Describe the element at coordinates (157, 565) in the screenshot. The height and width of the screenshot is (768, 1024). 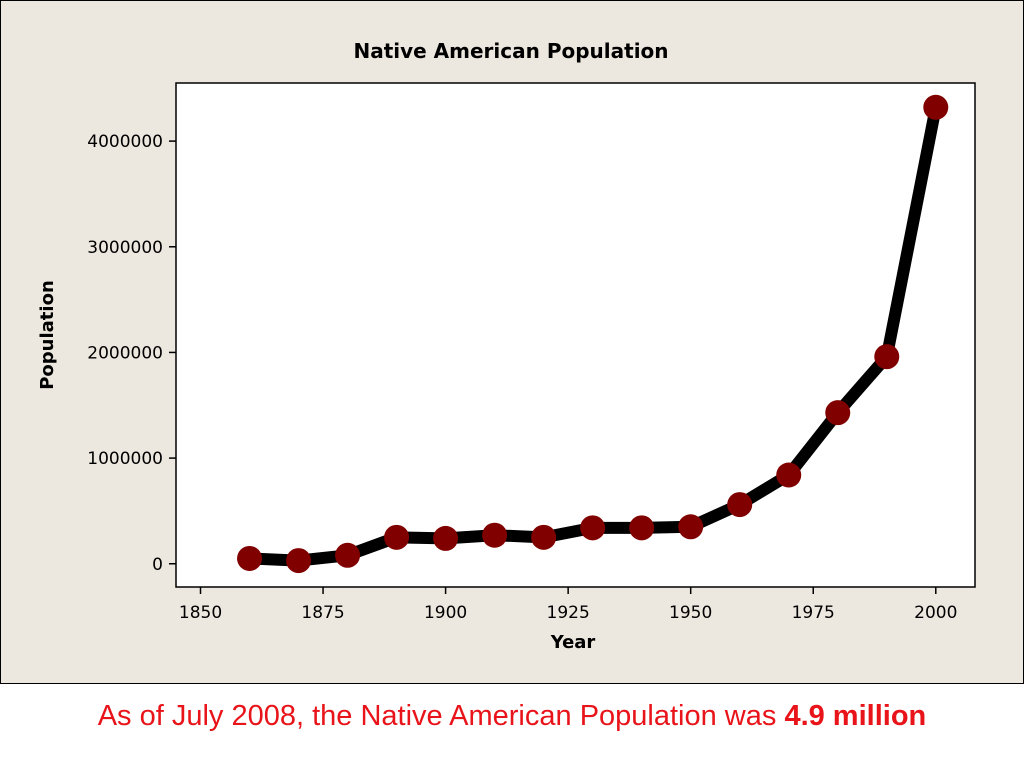
I see `y-tick-label: 0` at that location.